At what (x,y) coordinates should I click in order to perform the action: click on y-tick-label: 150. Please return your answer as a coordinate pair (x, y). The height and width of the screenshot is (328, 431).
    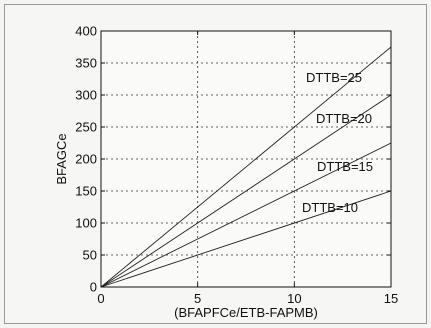
    Looking at the image, I should click on (86, 191).